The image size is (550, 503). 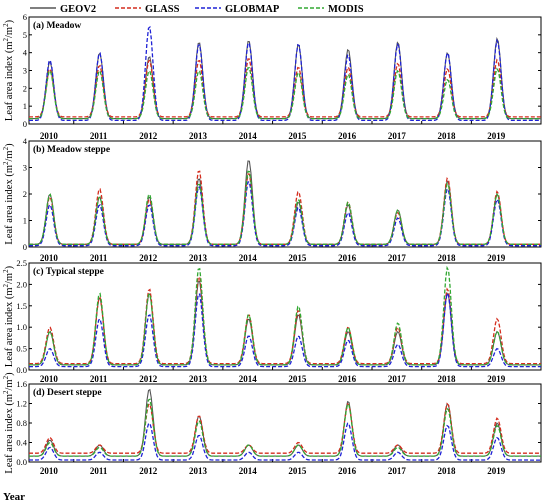 What do you see at coordinates (252, 9) in the screenshot?
I see `legend-label: GLOBMAP` at bounding box center [252, 9].